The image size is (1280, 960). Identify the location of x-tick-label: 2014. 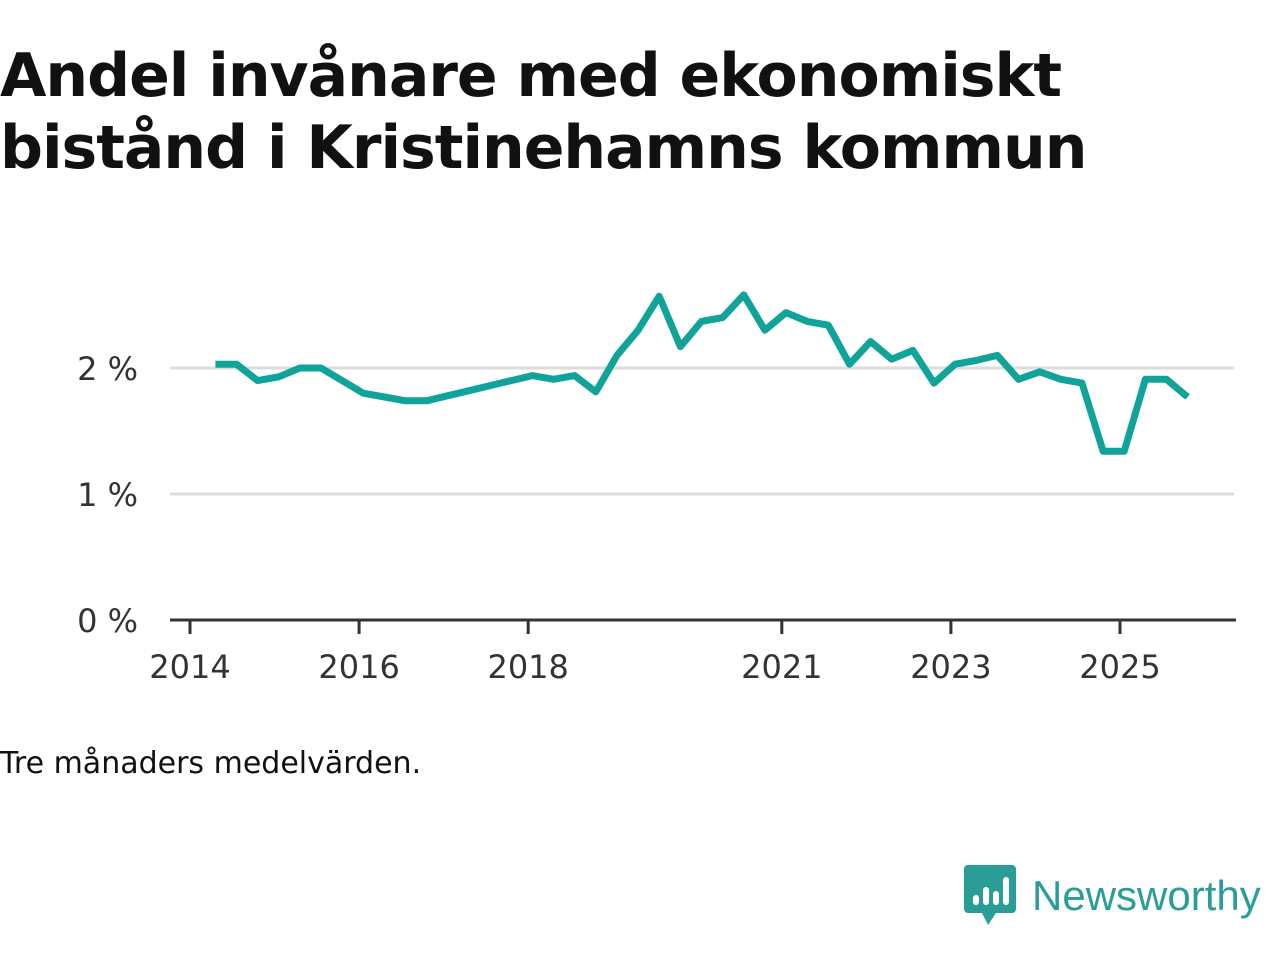
(189, 667).